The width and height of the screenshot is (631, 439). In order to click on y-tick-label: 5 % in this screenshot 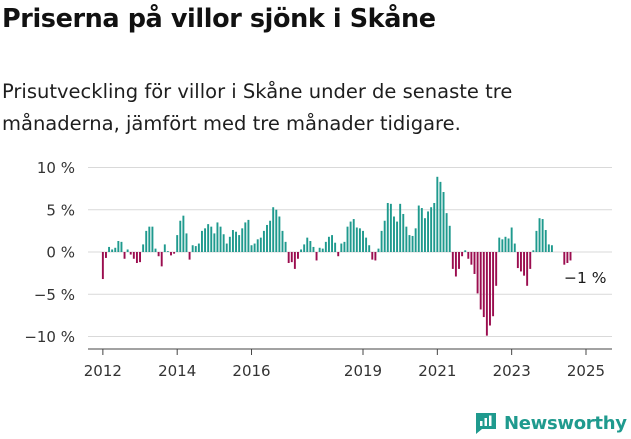, I will do `click(60, 210)`.